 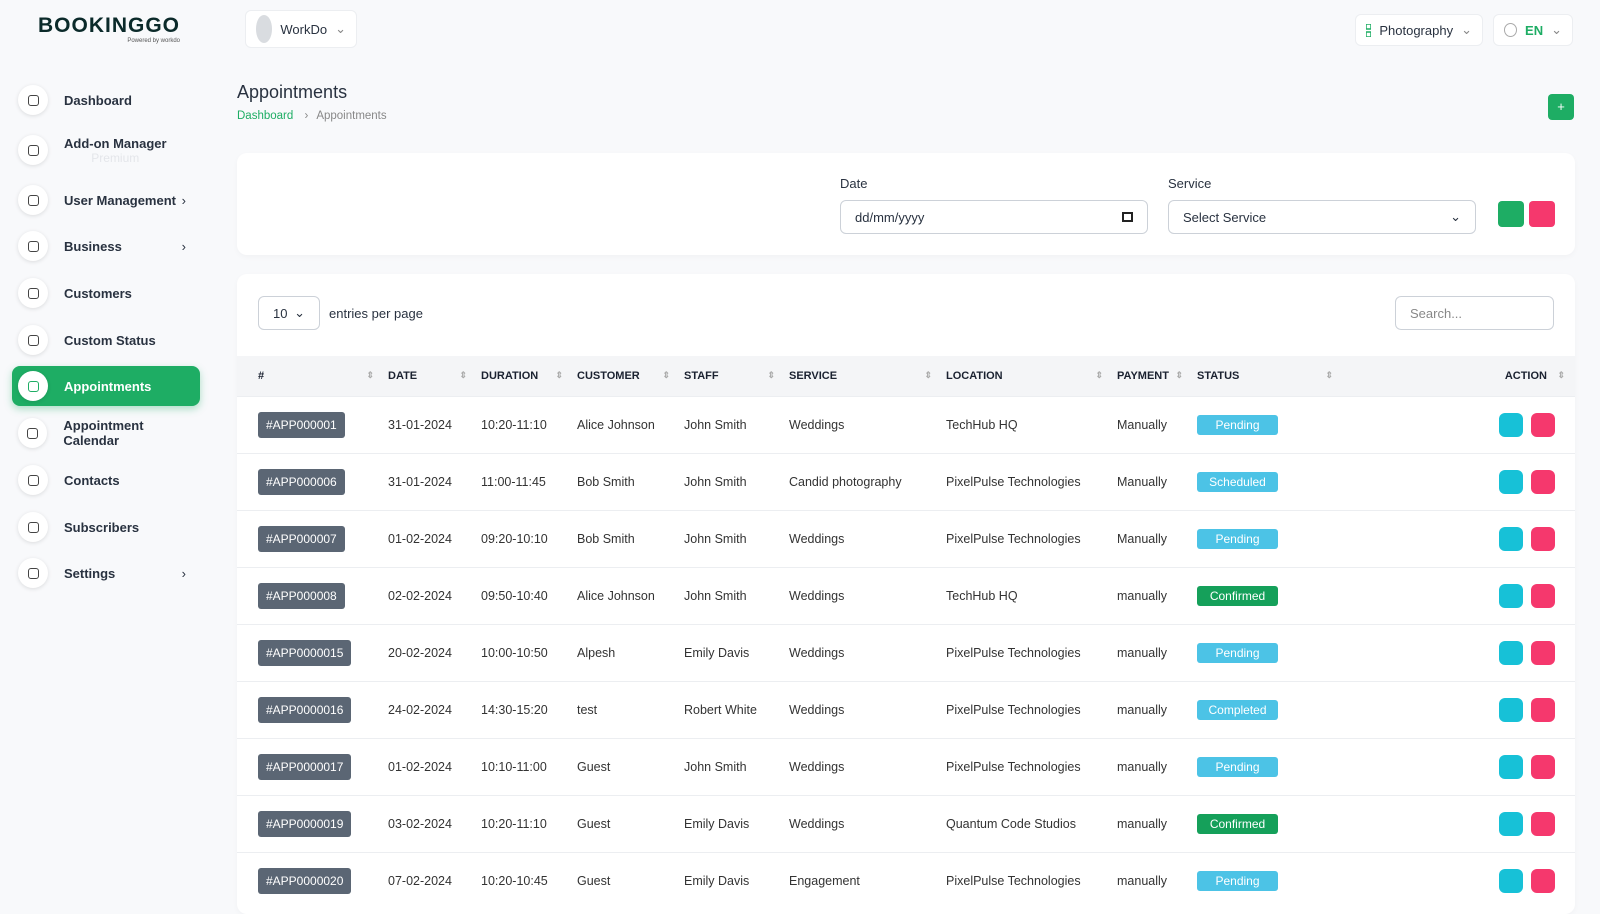 What do you see at coordinates (1322, 217) in the screenshot?
I see `service-select: Select Service ⌄` at bounding box center [1322, 217].